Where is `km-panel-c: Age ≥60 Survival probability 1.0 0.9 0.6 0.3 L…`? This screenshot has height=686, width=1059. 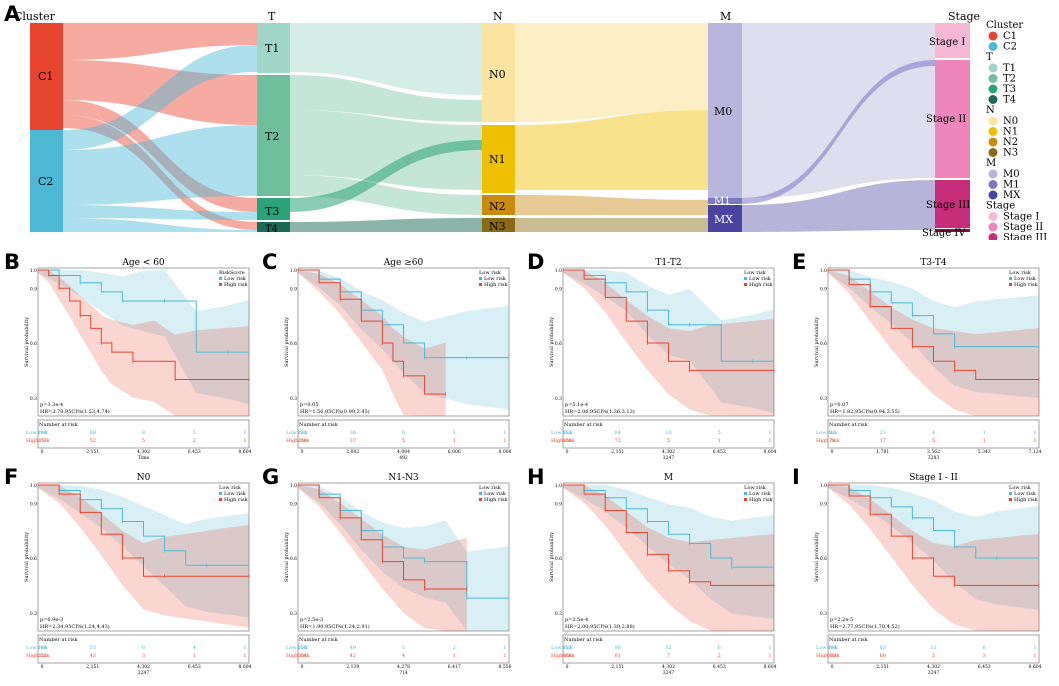 km-panel-c: Age ≥60 Survival probability 1.0 0.9 0.6 0.3 L… is located at coordinates (398, 359).